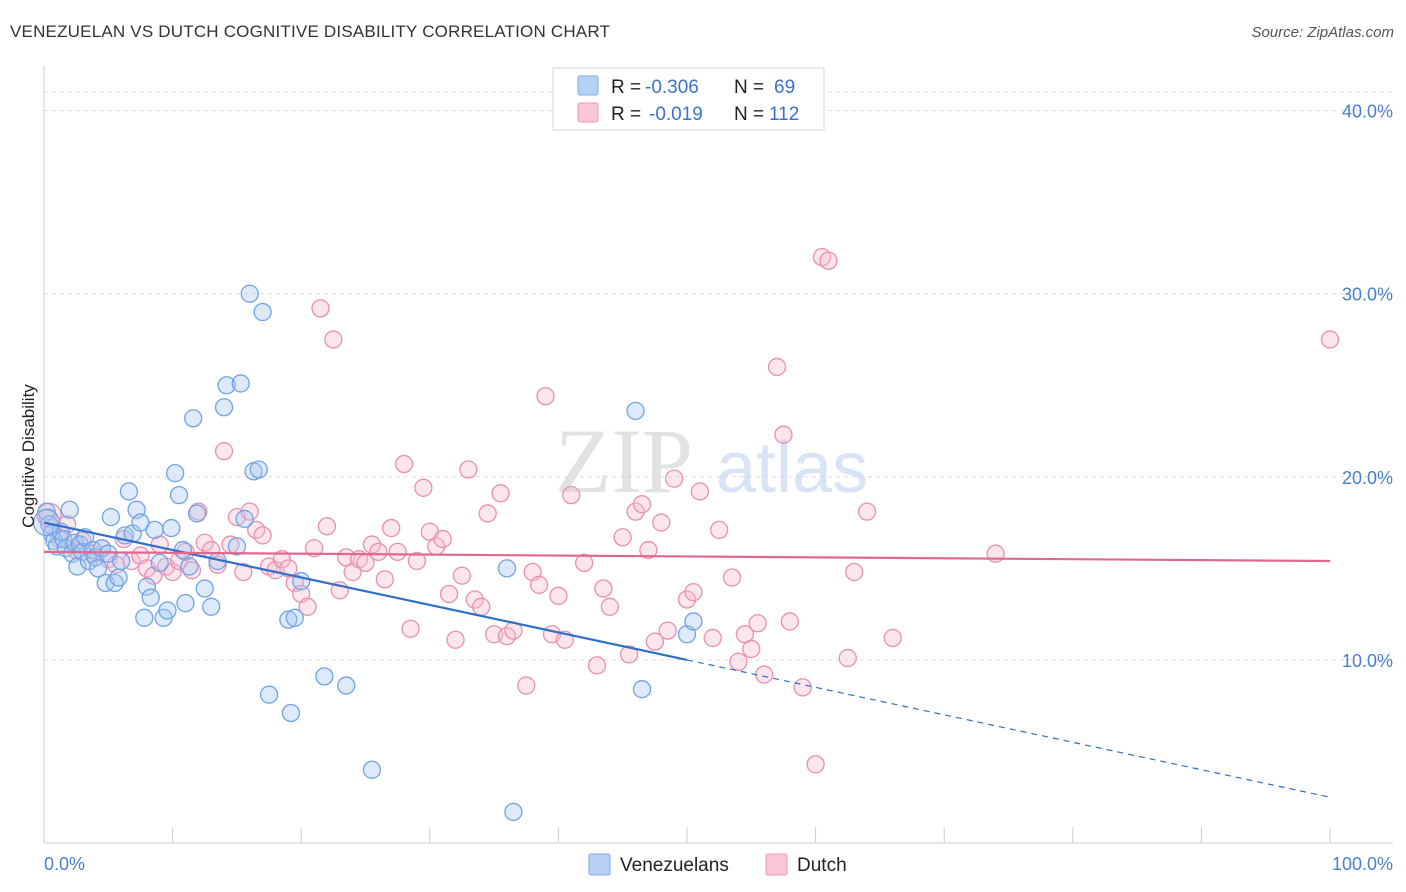 The image size is (1406, 892). Describe the element at coordinates (28, 456) in the screenshot. I see `y-axis-title: Cognitive Disability` at that location.